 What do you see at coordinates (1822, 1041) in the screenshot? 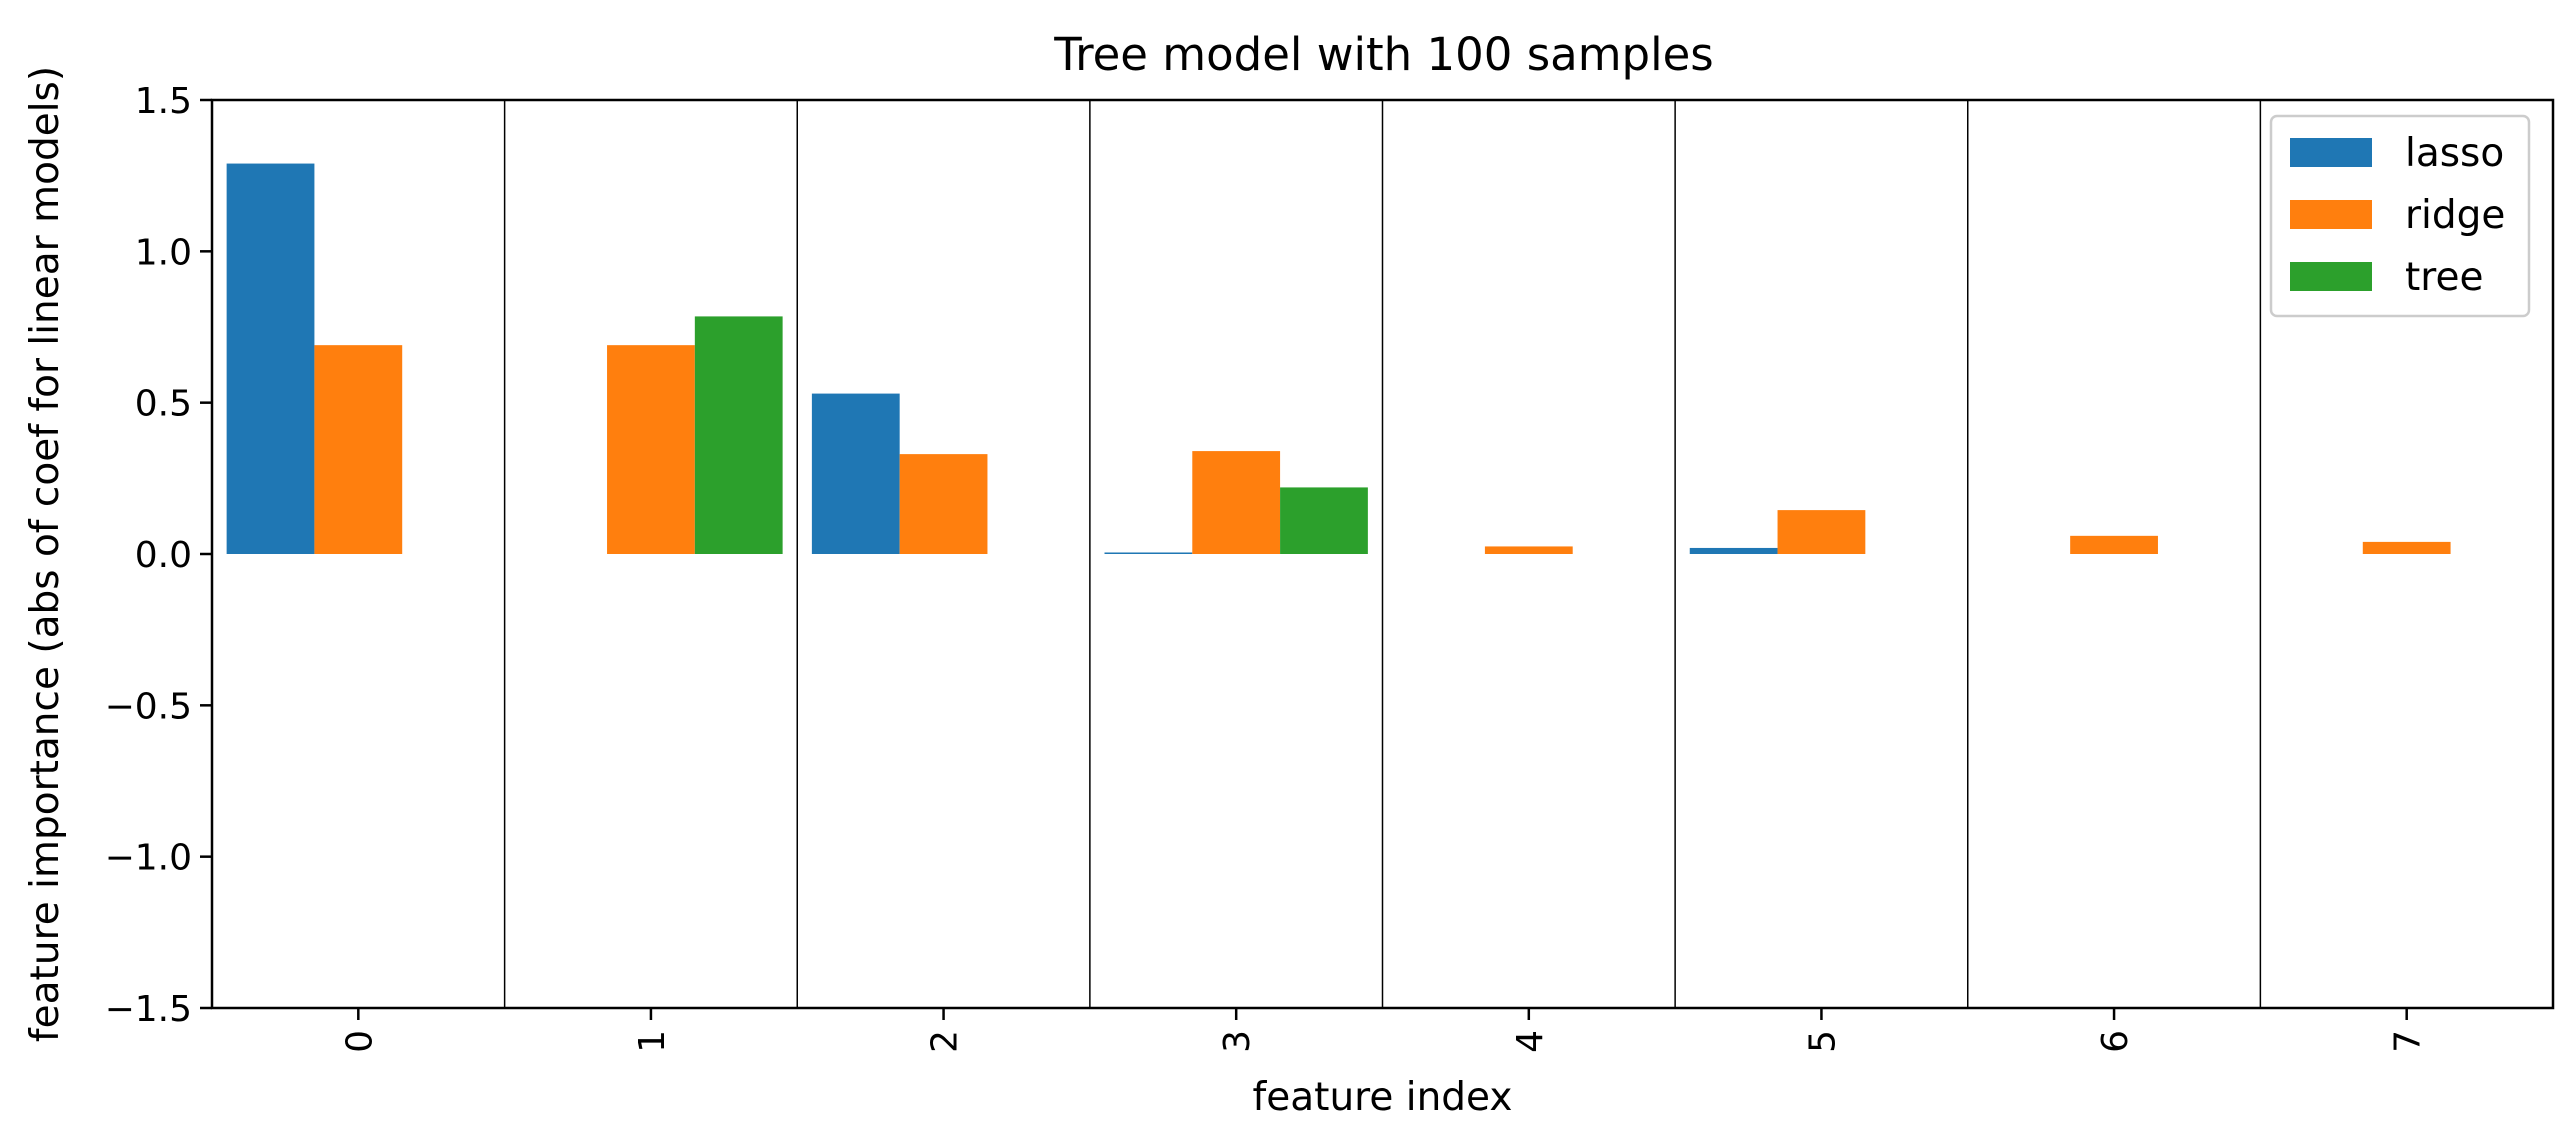
I see `x-tick-label: 5` at bounding box center [1822, 1041].